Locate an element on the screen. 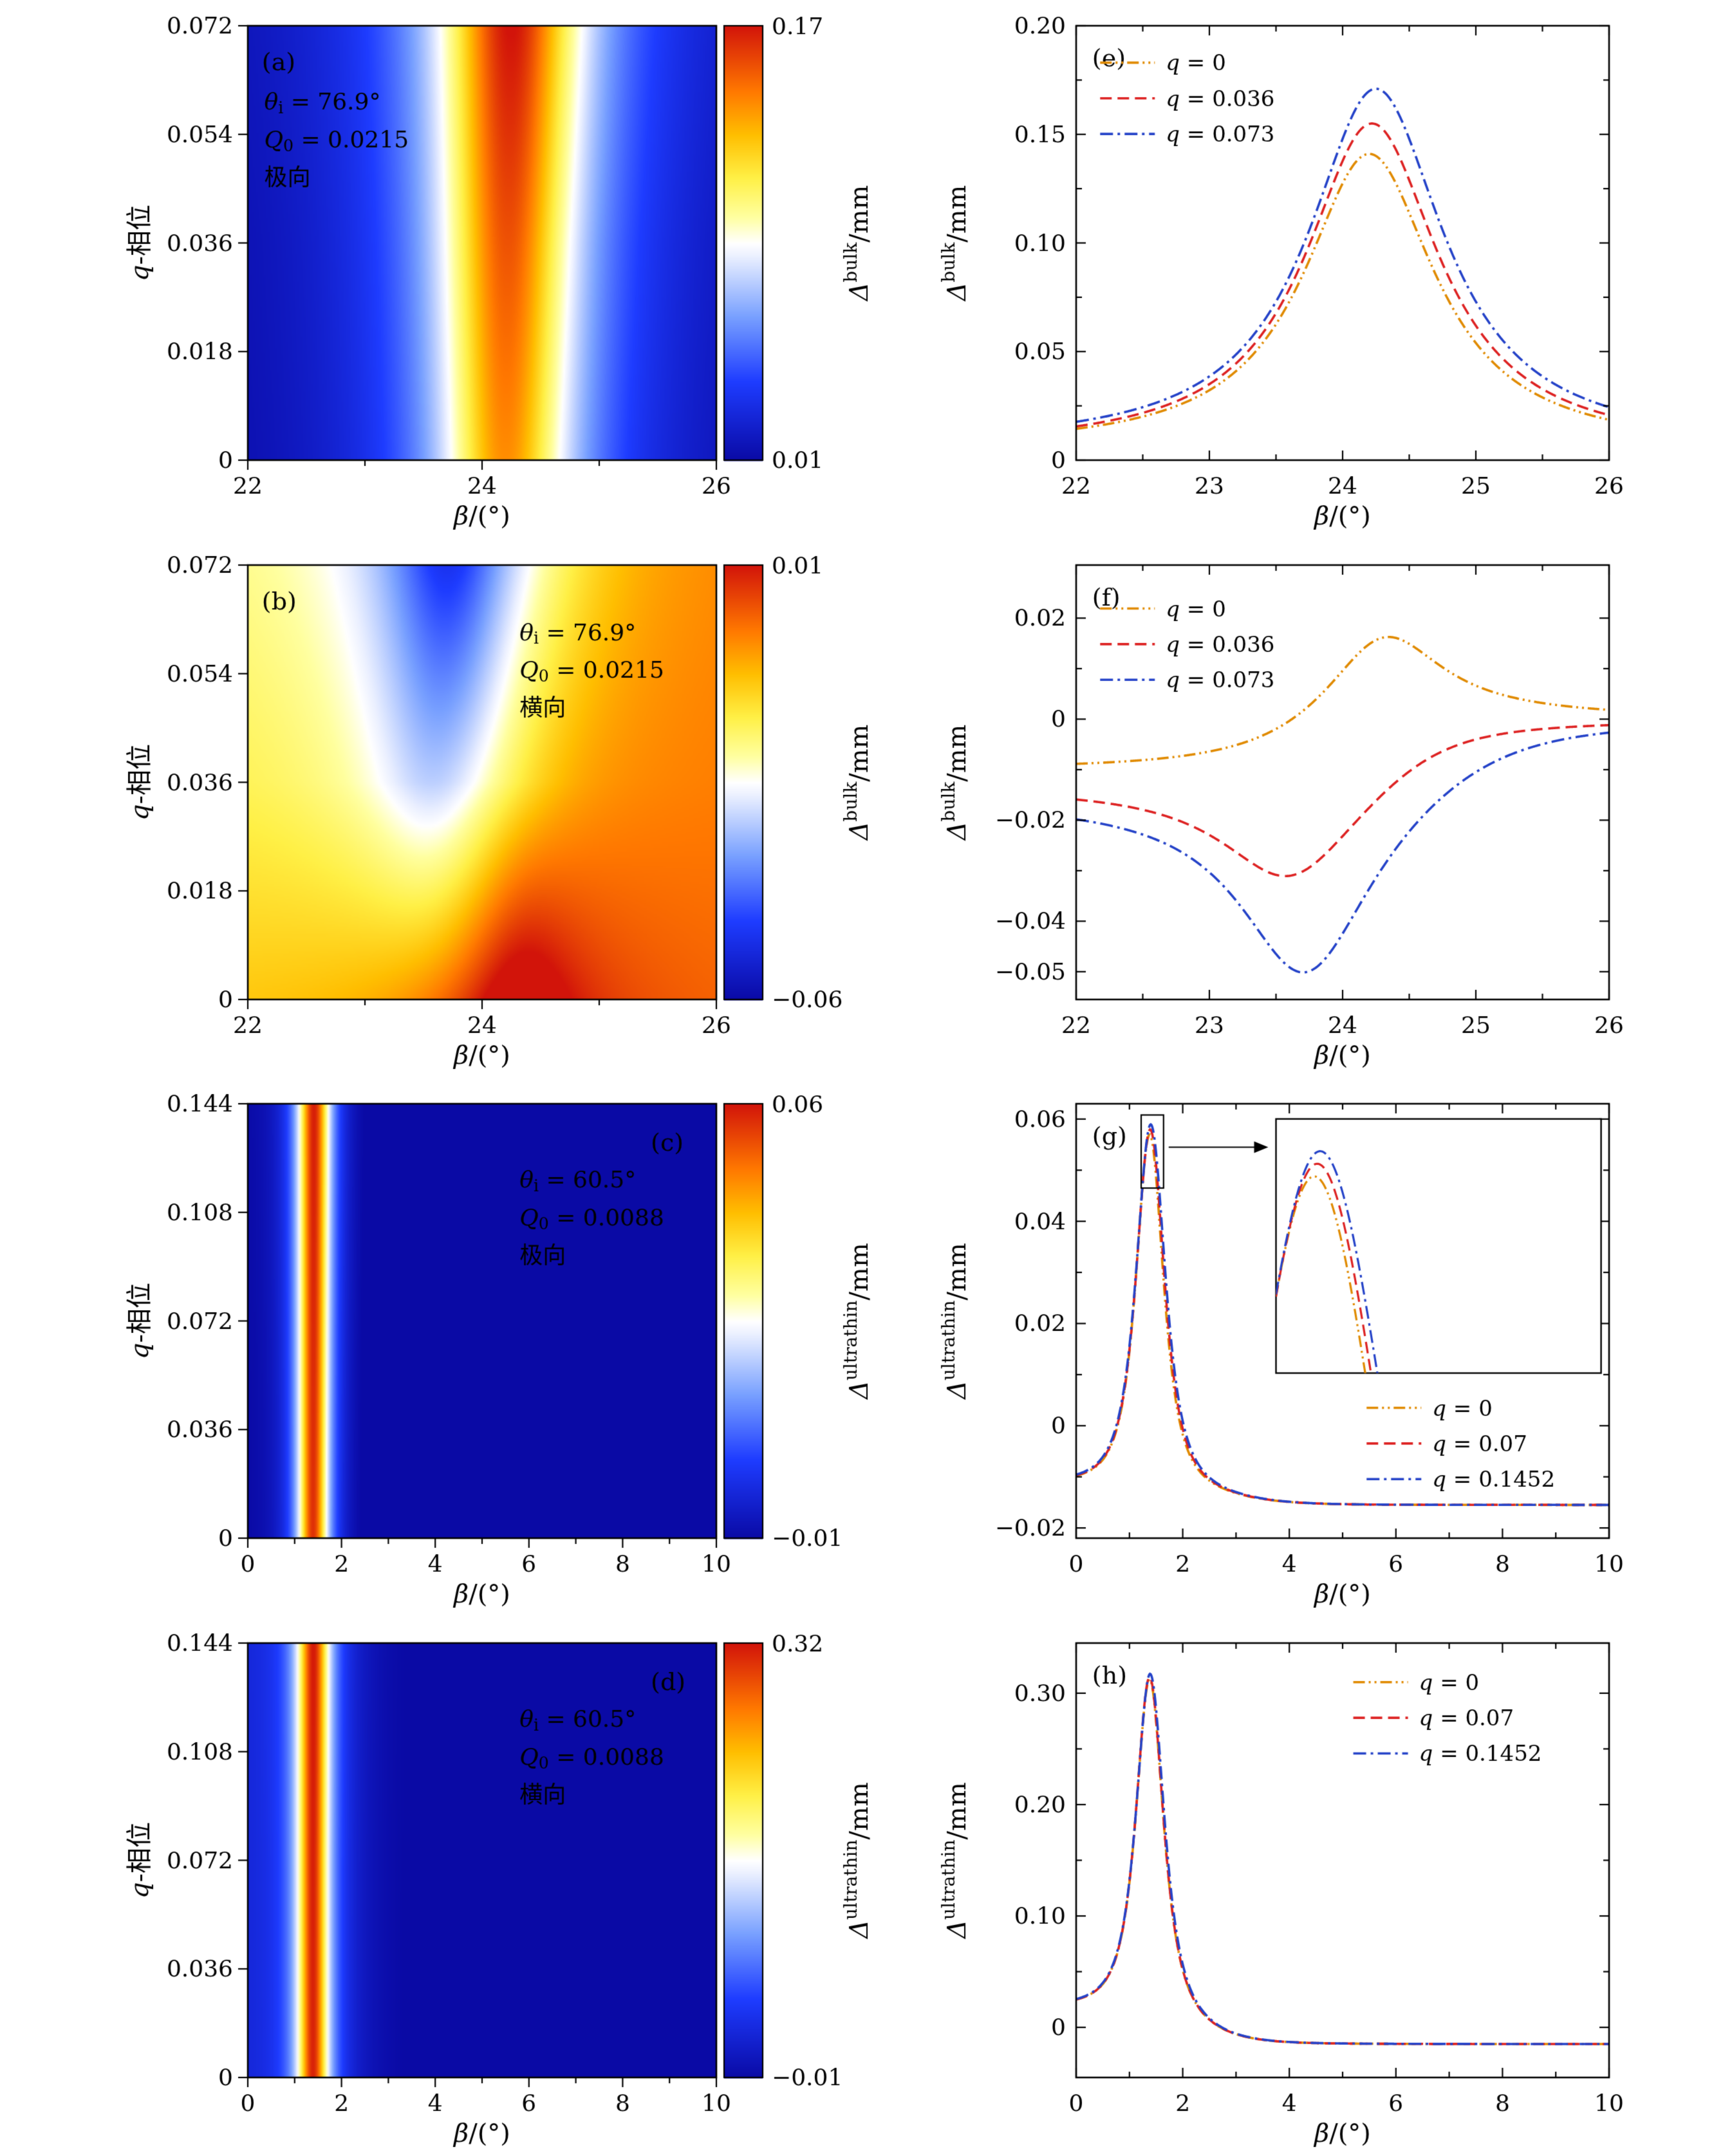 This screenshot has width=1723, height=2156. panel-h-canvas is located at coordinates (1312, 1886).